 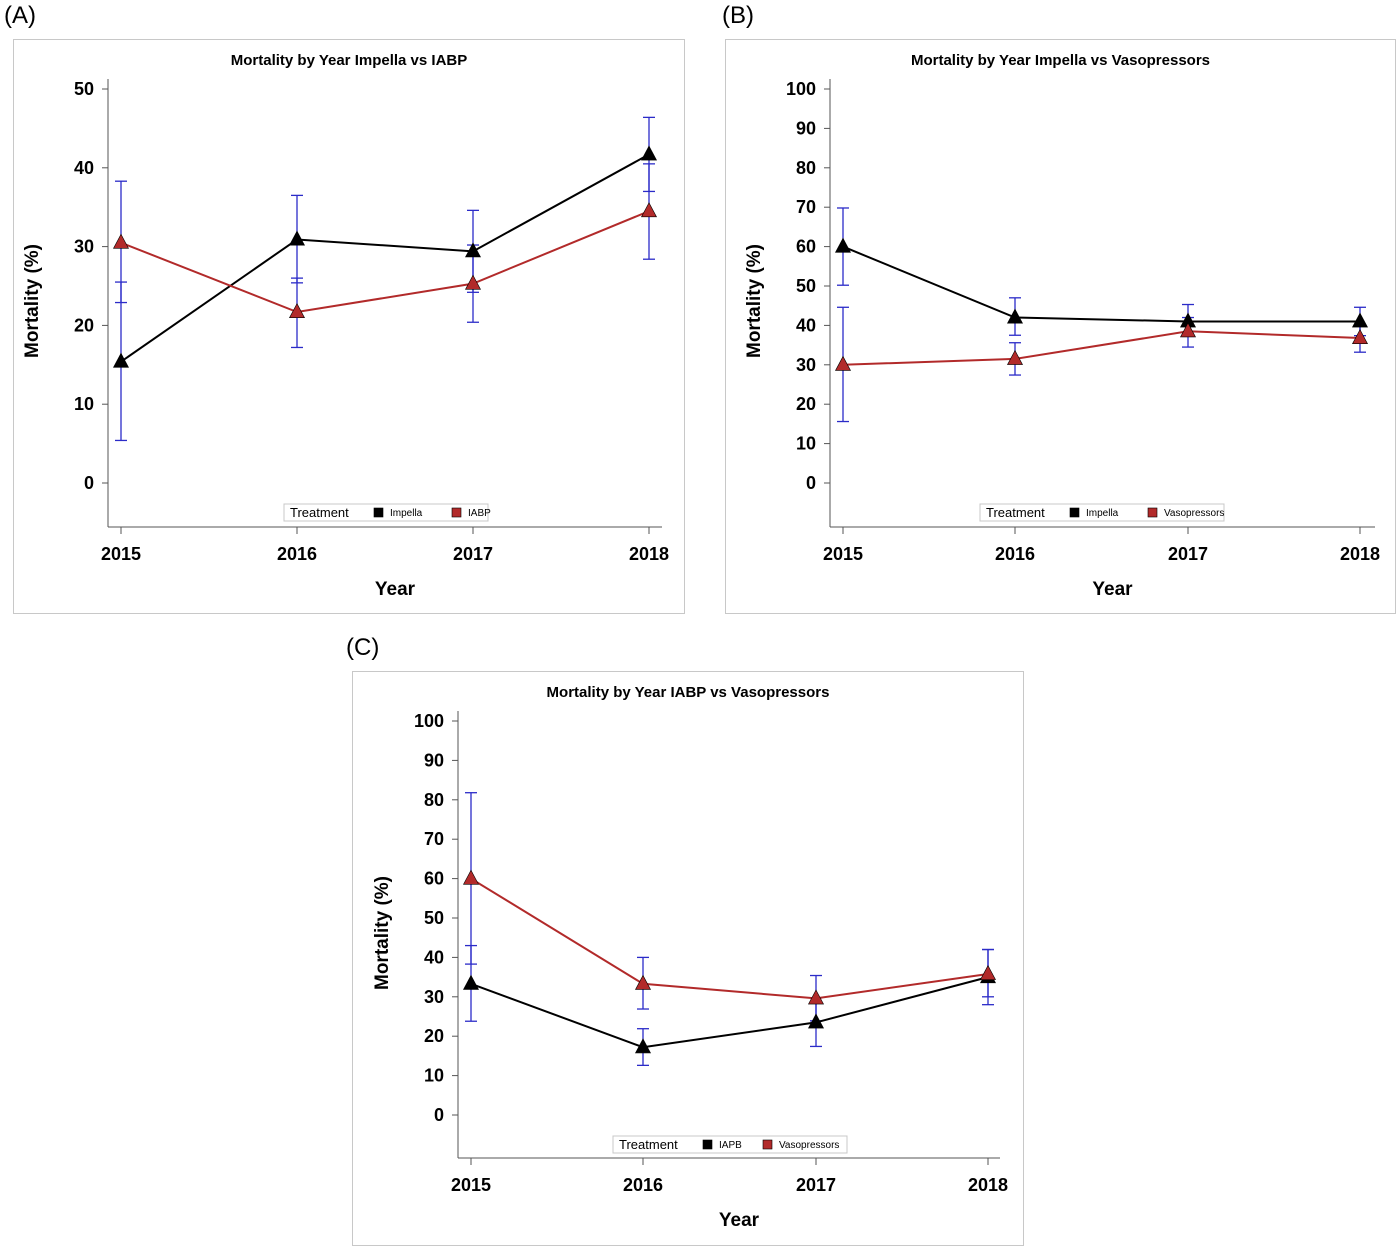 I want to click on chart-title: Mortality by Year IABP vs Vasopressors, so click(x=688, y=692).